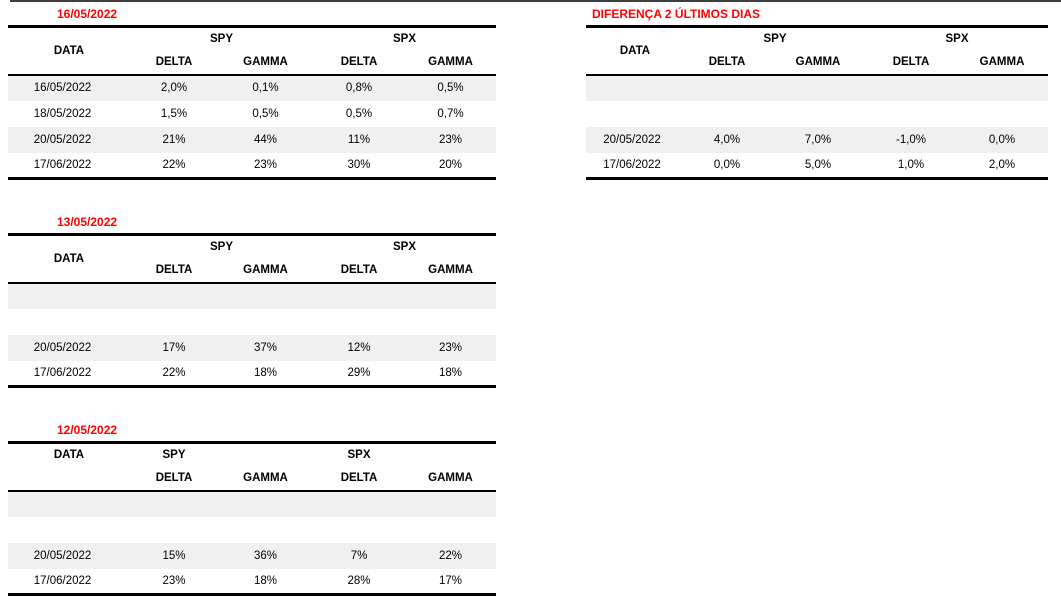 This screenshot has width=1061, height=607. What do you see at coordinates (450, 580) in the screenshot?
I see `cell-spx-gamma: 17%` at bounding box center [450, 580].